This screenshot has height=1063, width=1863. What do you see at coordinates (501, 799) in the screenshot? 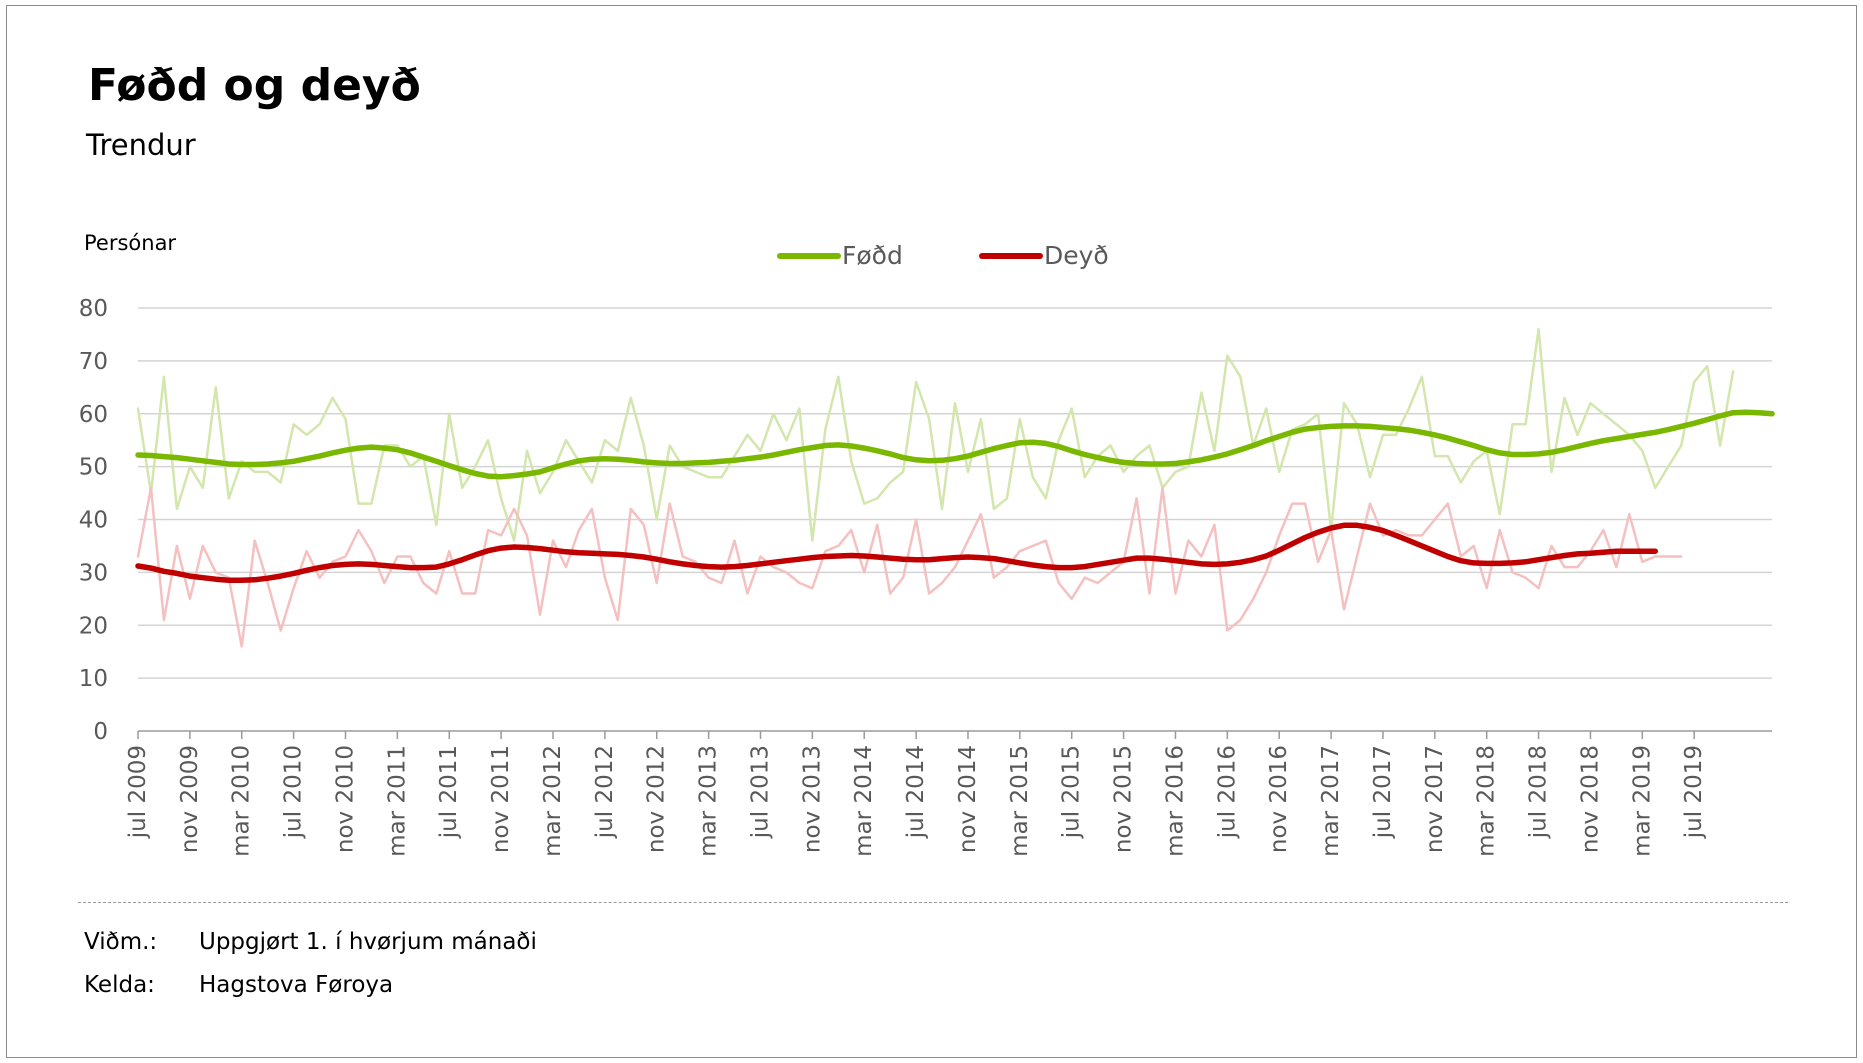
I see `x-tick-label: nov 2011` at bounding box center [501, 799].